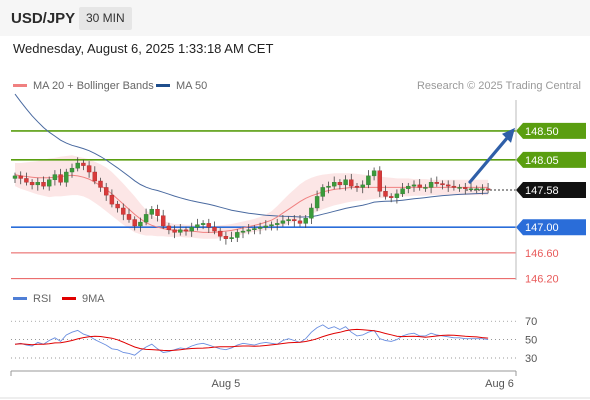  Describe the element at coordinates (542, 191) in the screenshot. I see `price-tag-label-147.58: 147.58` at that location.